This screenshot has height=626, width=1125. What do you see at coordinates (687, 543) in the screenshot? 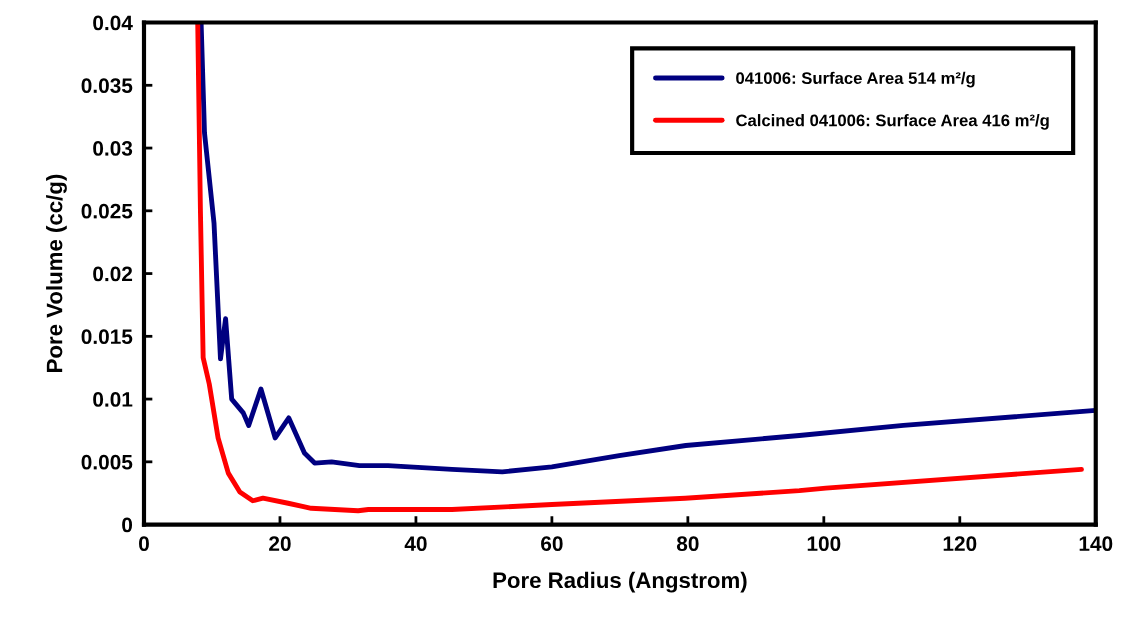
I see `x-tick-label: 80` at bounding box center [687, 543].